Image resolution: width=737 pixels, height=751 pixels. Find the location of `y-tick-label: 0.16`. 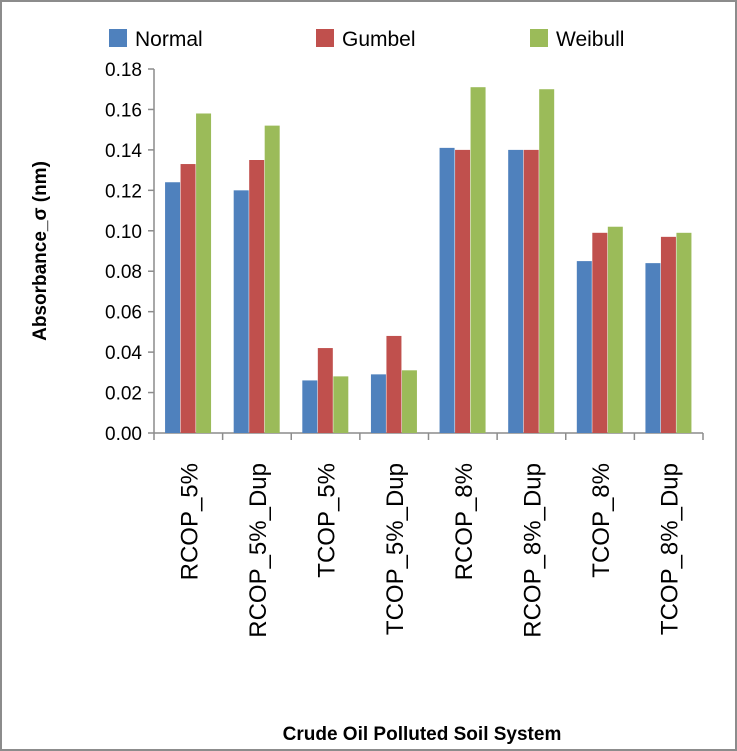

y-tick-label: 0.16 is located at coordinates (123, 110).